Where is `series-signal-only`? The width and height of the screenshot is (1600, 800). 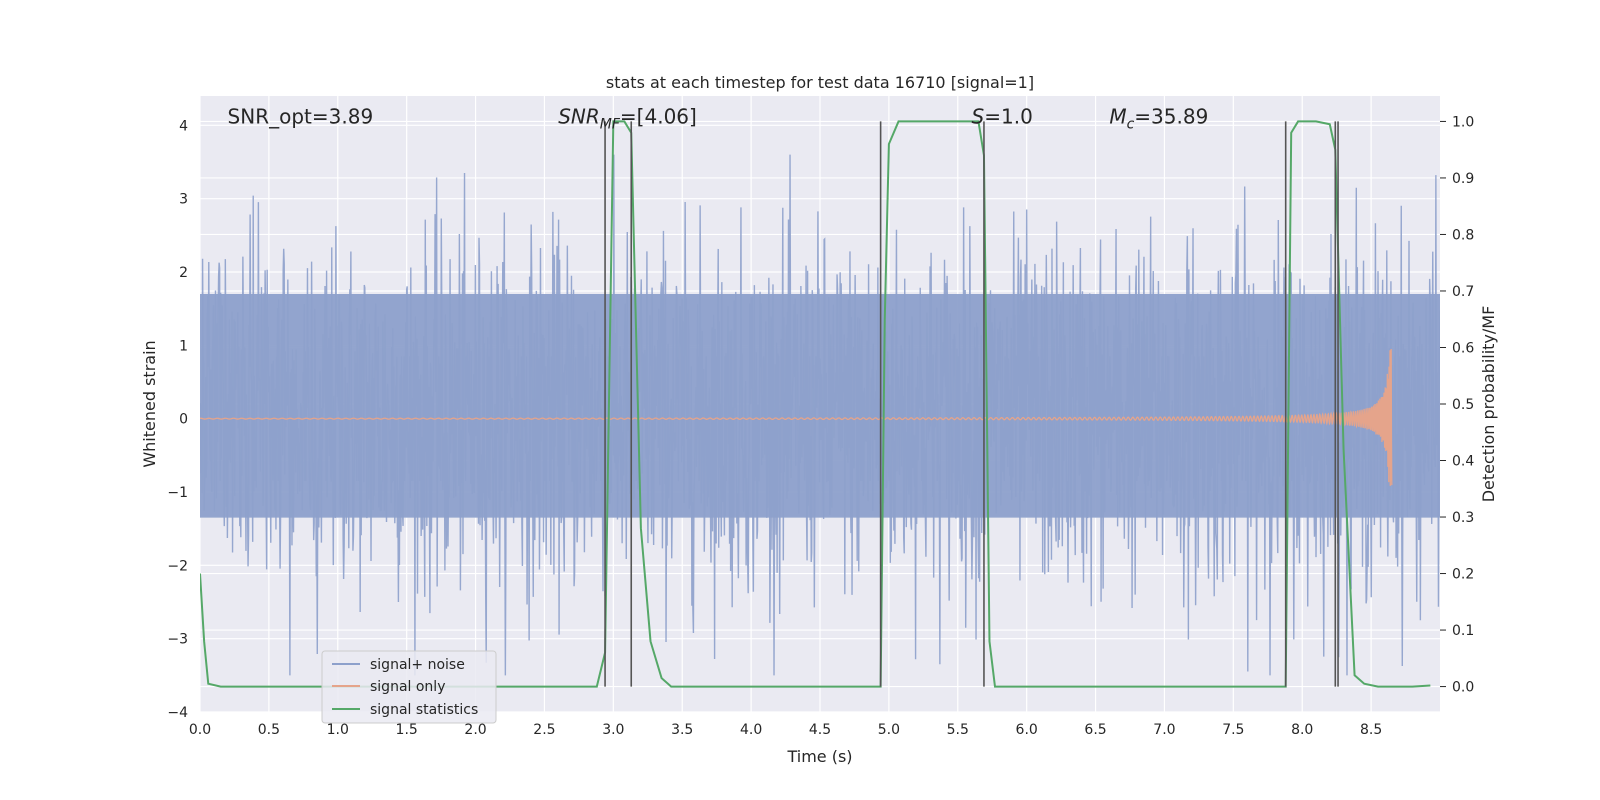 series-signal-only is located at coordinates (796, 417).